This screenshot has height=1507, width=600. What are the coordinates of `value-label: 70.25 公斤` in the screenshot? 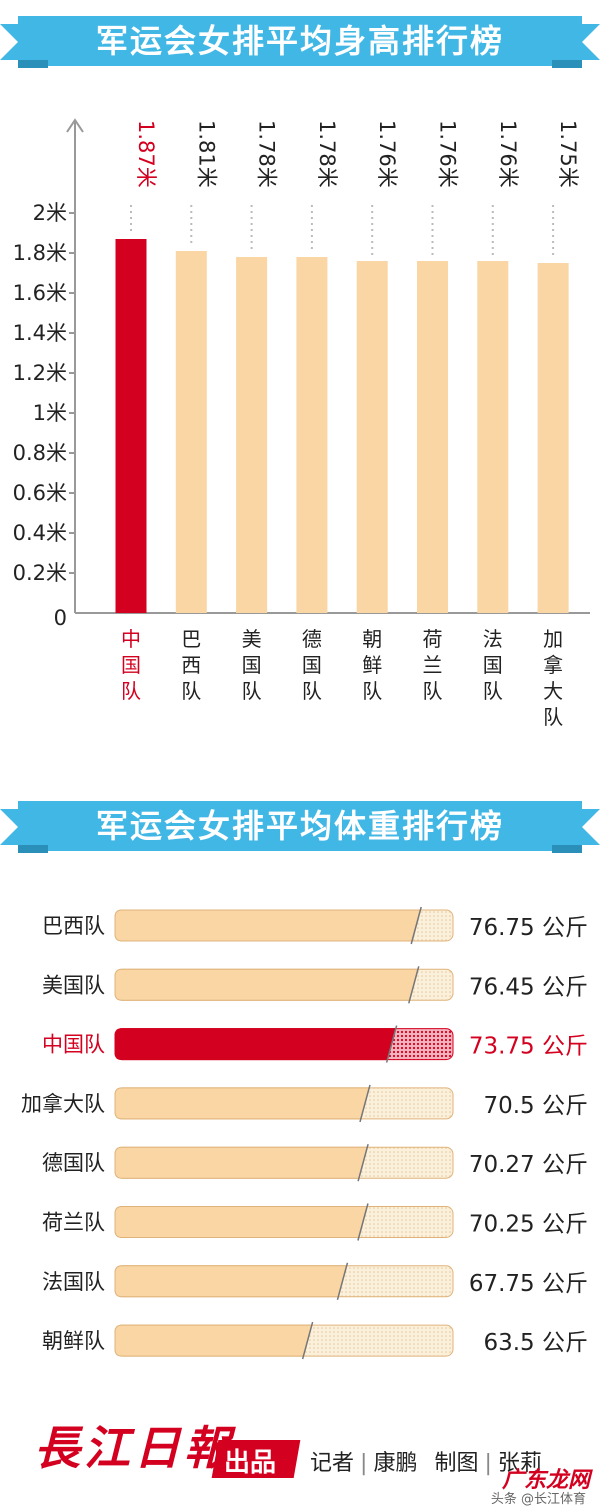 It's located at (528, 1225).